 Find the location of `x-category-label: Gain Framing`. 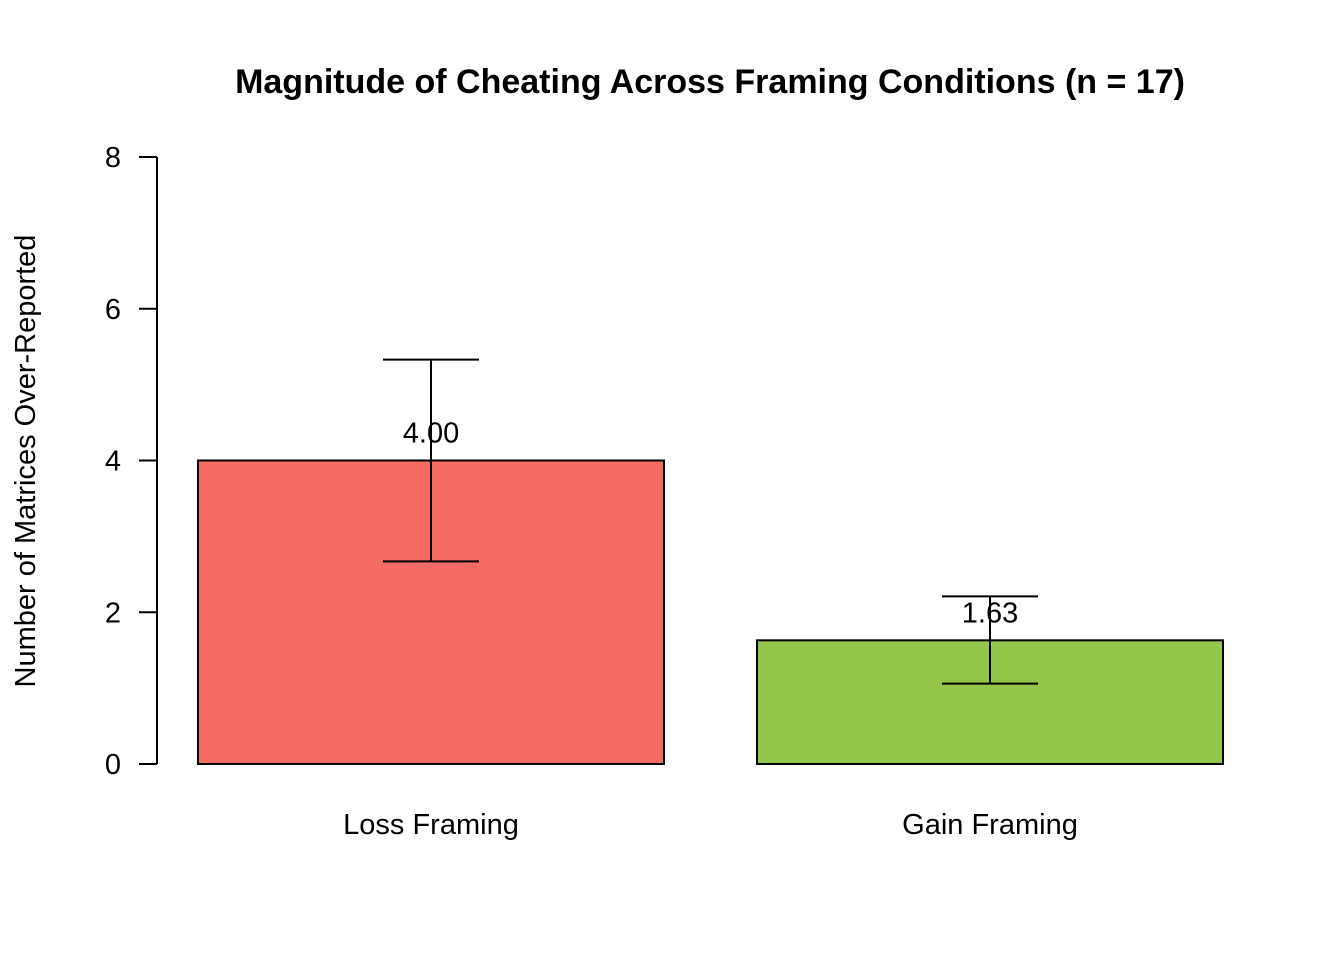

x-category-label: Gain Framing is located at coordinates (990, 825).